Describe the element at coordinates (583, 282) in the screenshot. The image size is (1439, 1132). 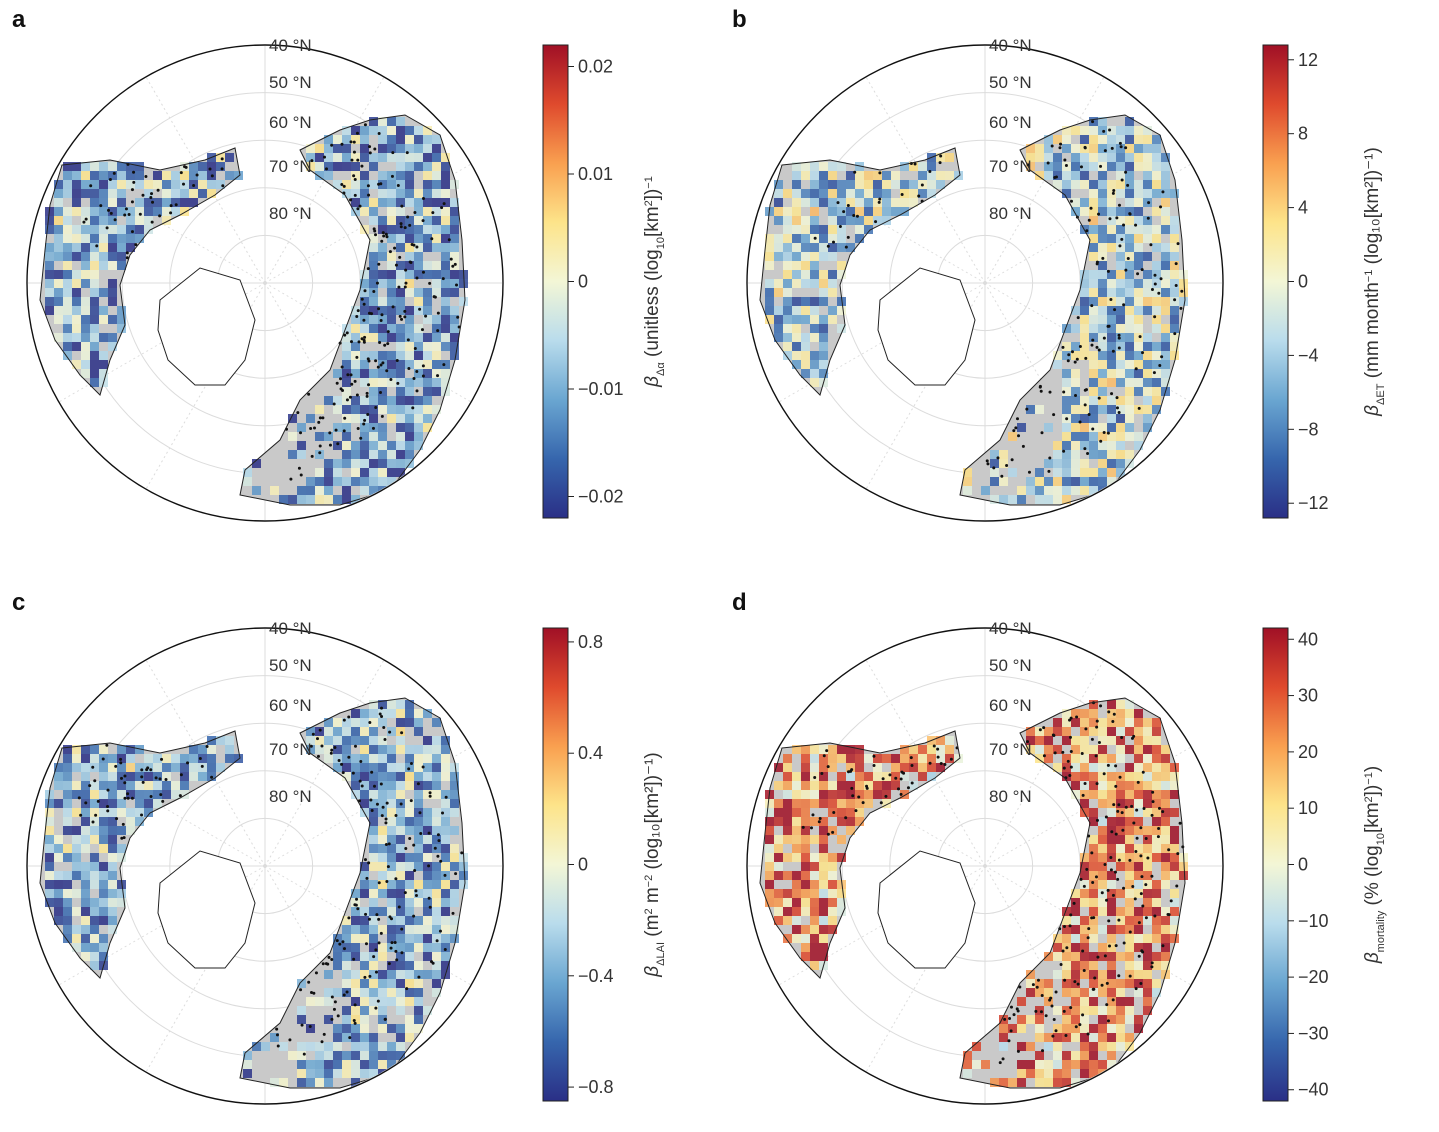
I see `colorbar-tick-label: 0` at that location.